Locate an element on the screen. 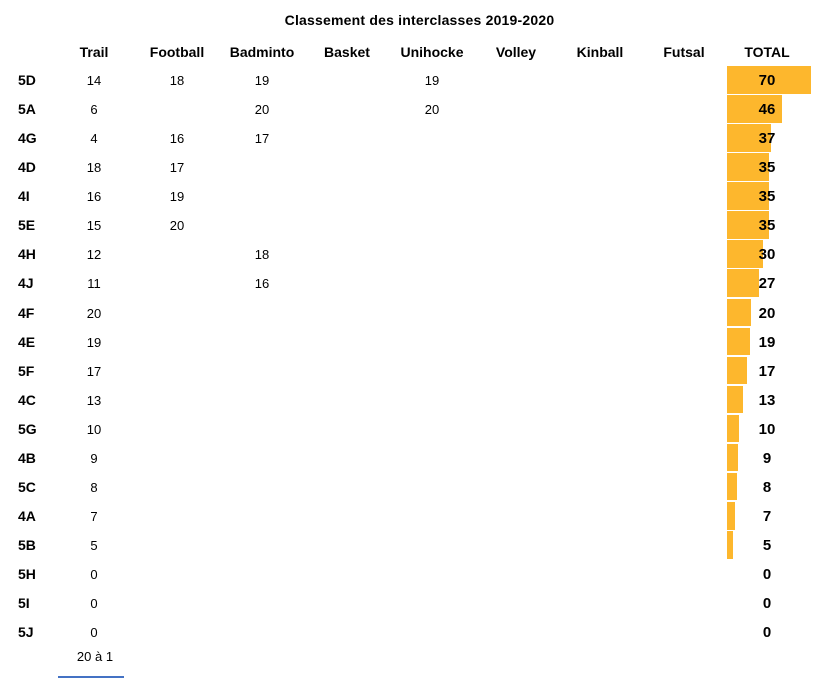  total-value: 37 is located at coordinates (767, 139).